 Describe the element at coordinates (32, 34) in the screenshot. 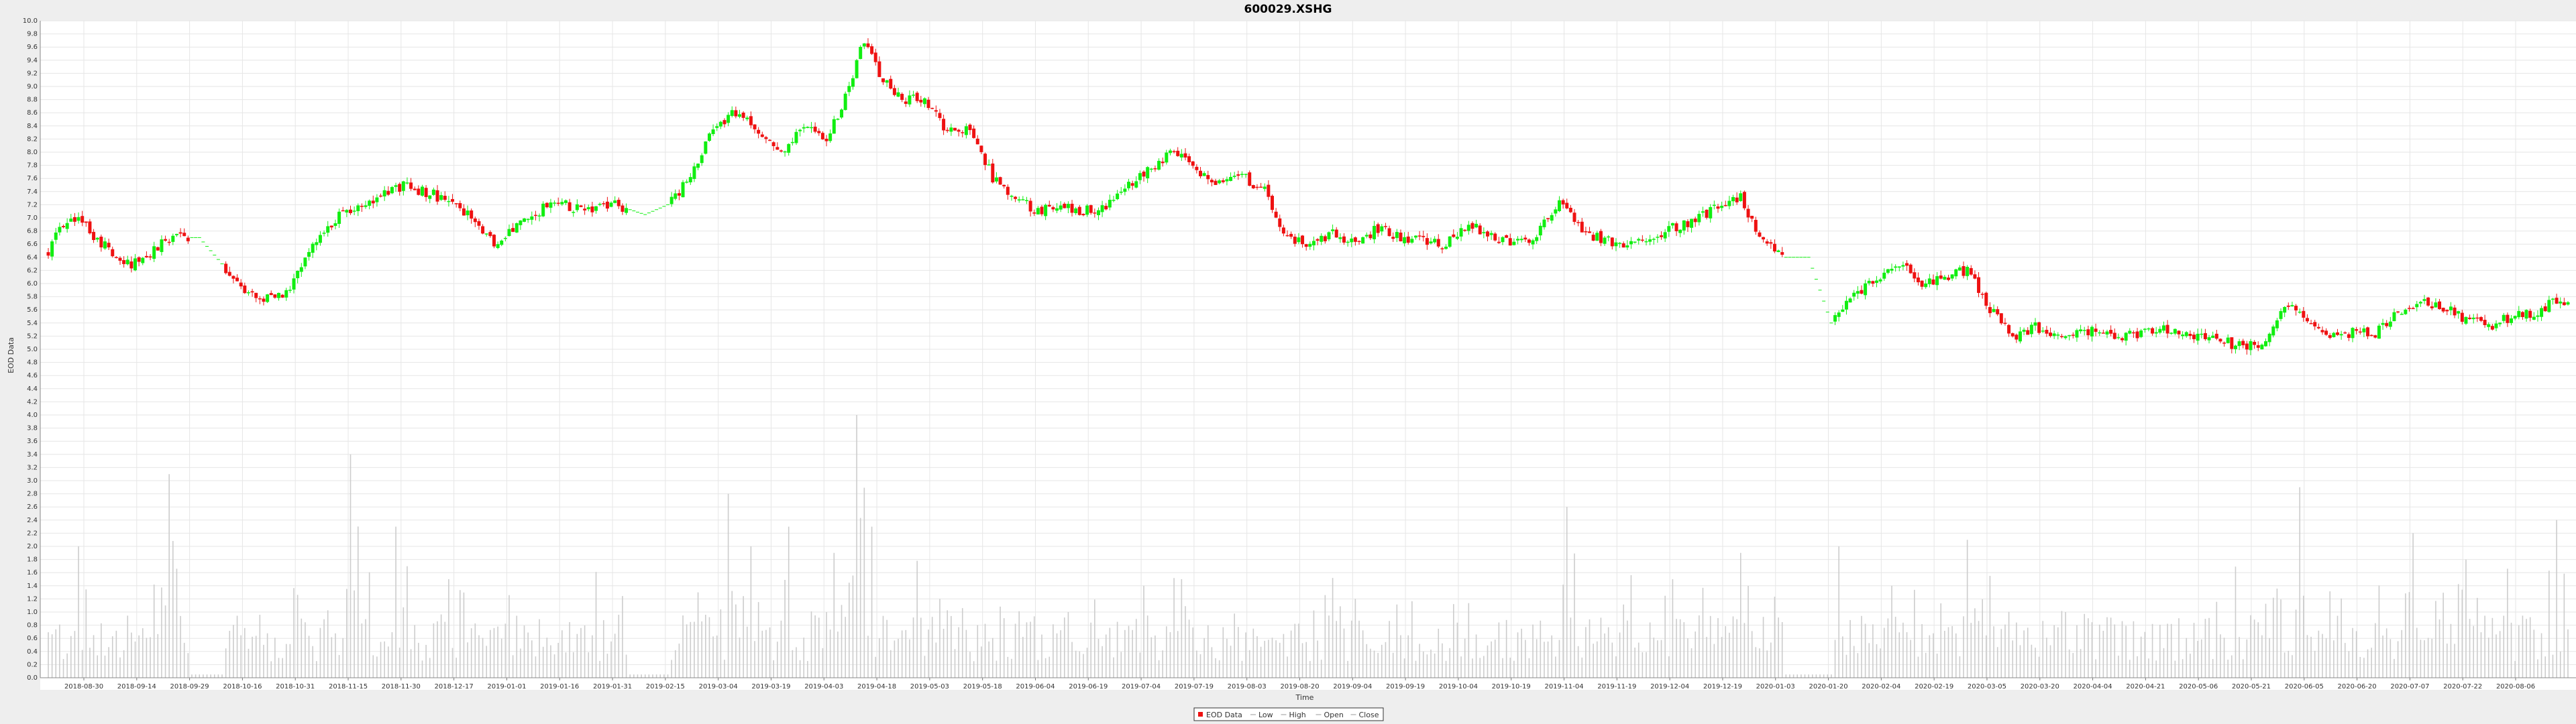

I see `y-tick-label: 9.8` at that location.